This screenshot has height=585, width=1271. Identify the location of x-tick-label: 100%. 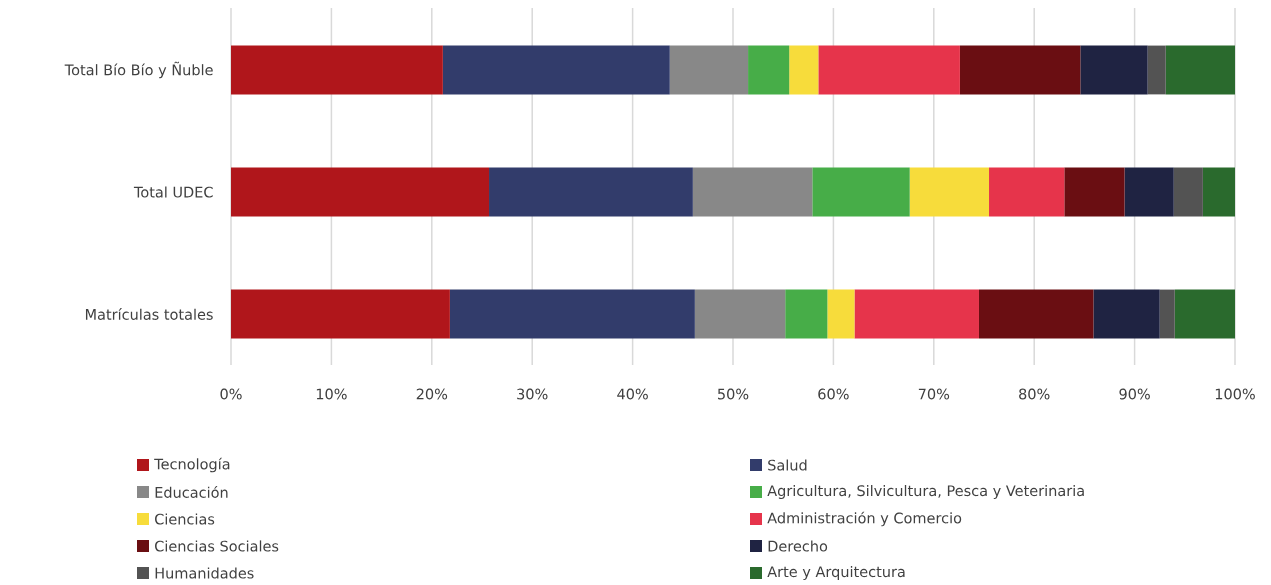
(1235, 394).